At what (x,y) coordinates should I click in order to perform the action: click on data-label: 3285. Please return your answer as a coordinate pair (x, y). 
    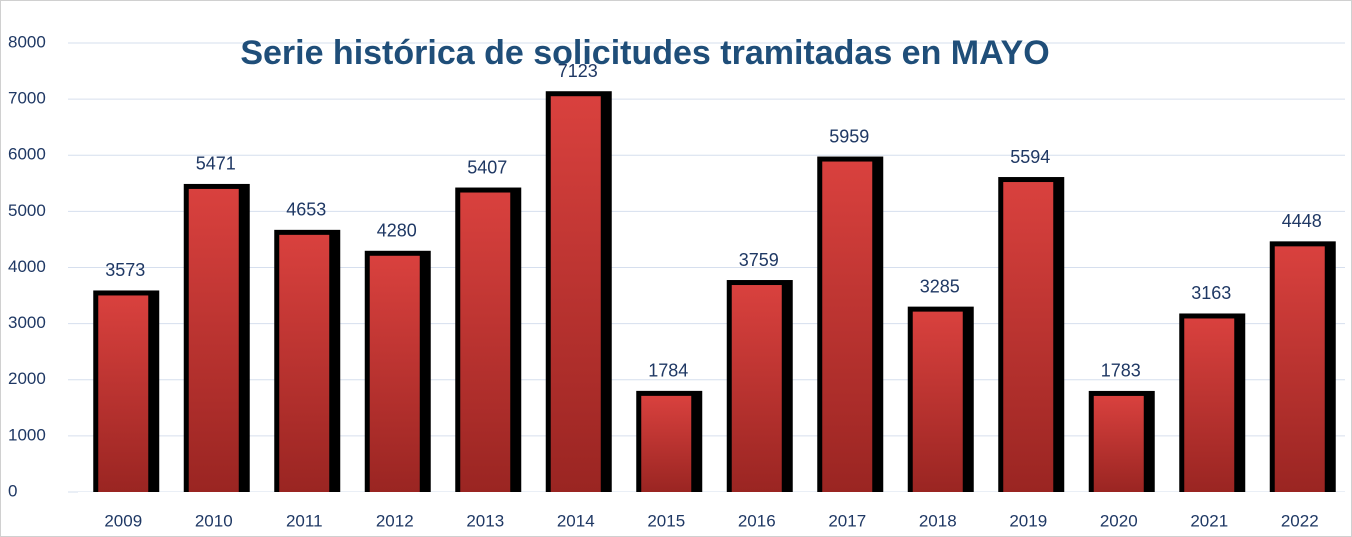
    Looking at the image, I should click on (940, 286).